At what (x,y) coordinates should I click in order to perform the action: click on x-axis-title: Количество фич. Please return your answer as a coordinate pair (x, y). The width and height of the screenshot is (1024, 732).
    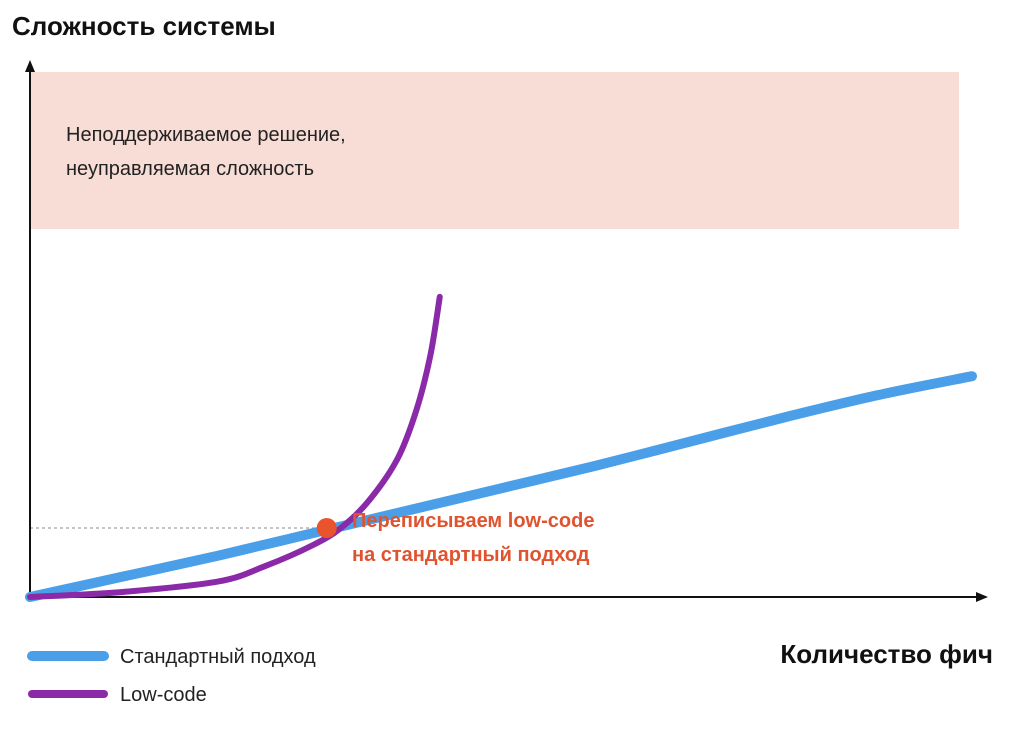
    Looking at the image, I should click on (886, 654).